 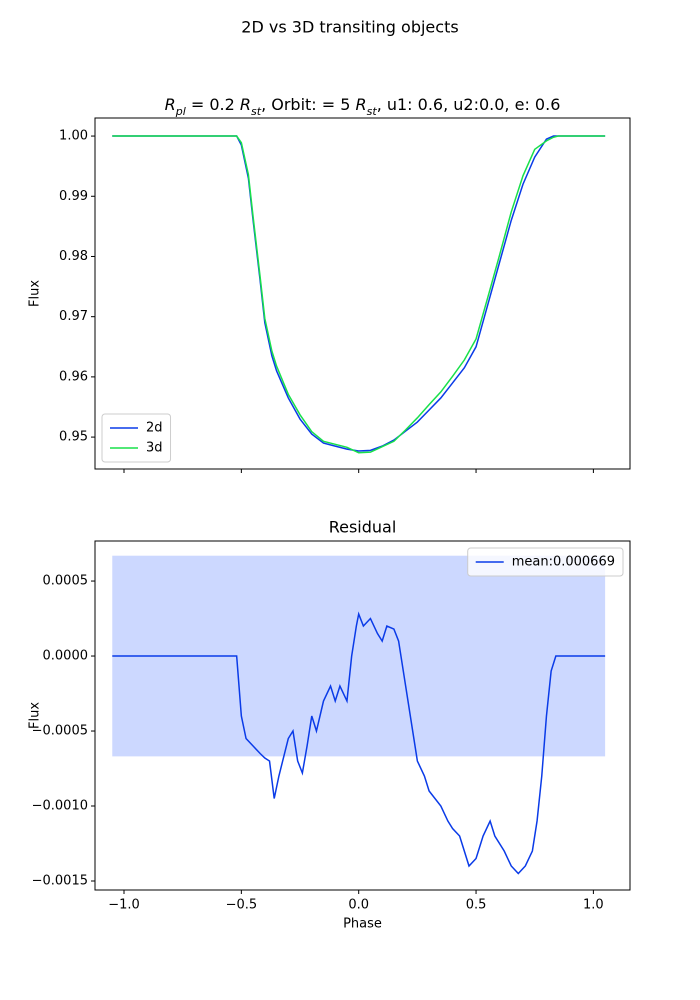 I want to click on legend-label: 2d, so click(x=154, y=428).